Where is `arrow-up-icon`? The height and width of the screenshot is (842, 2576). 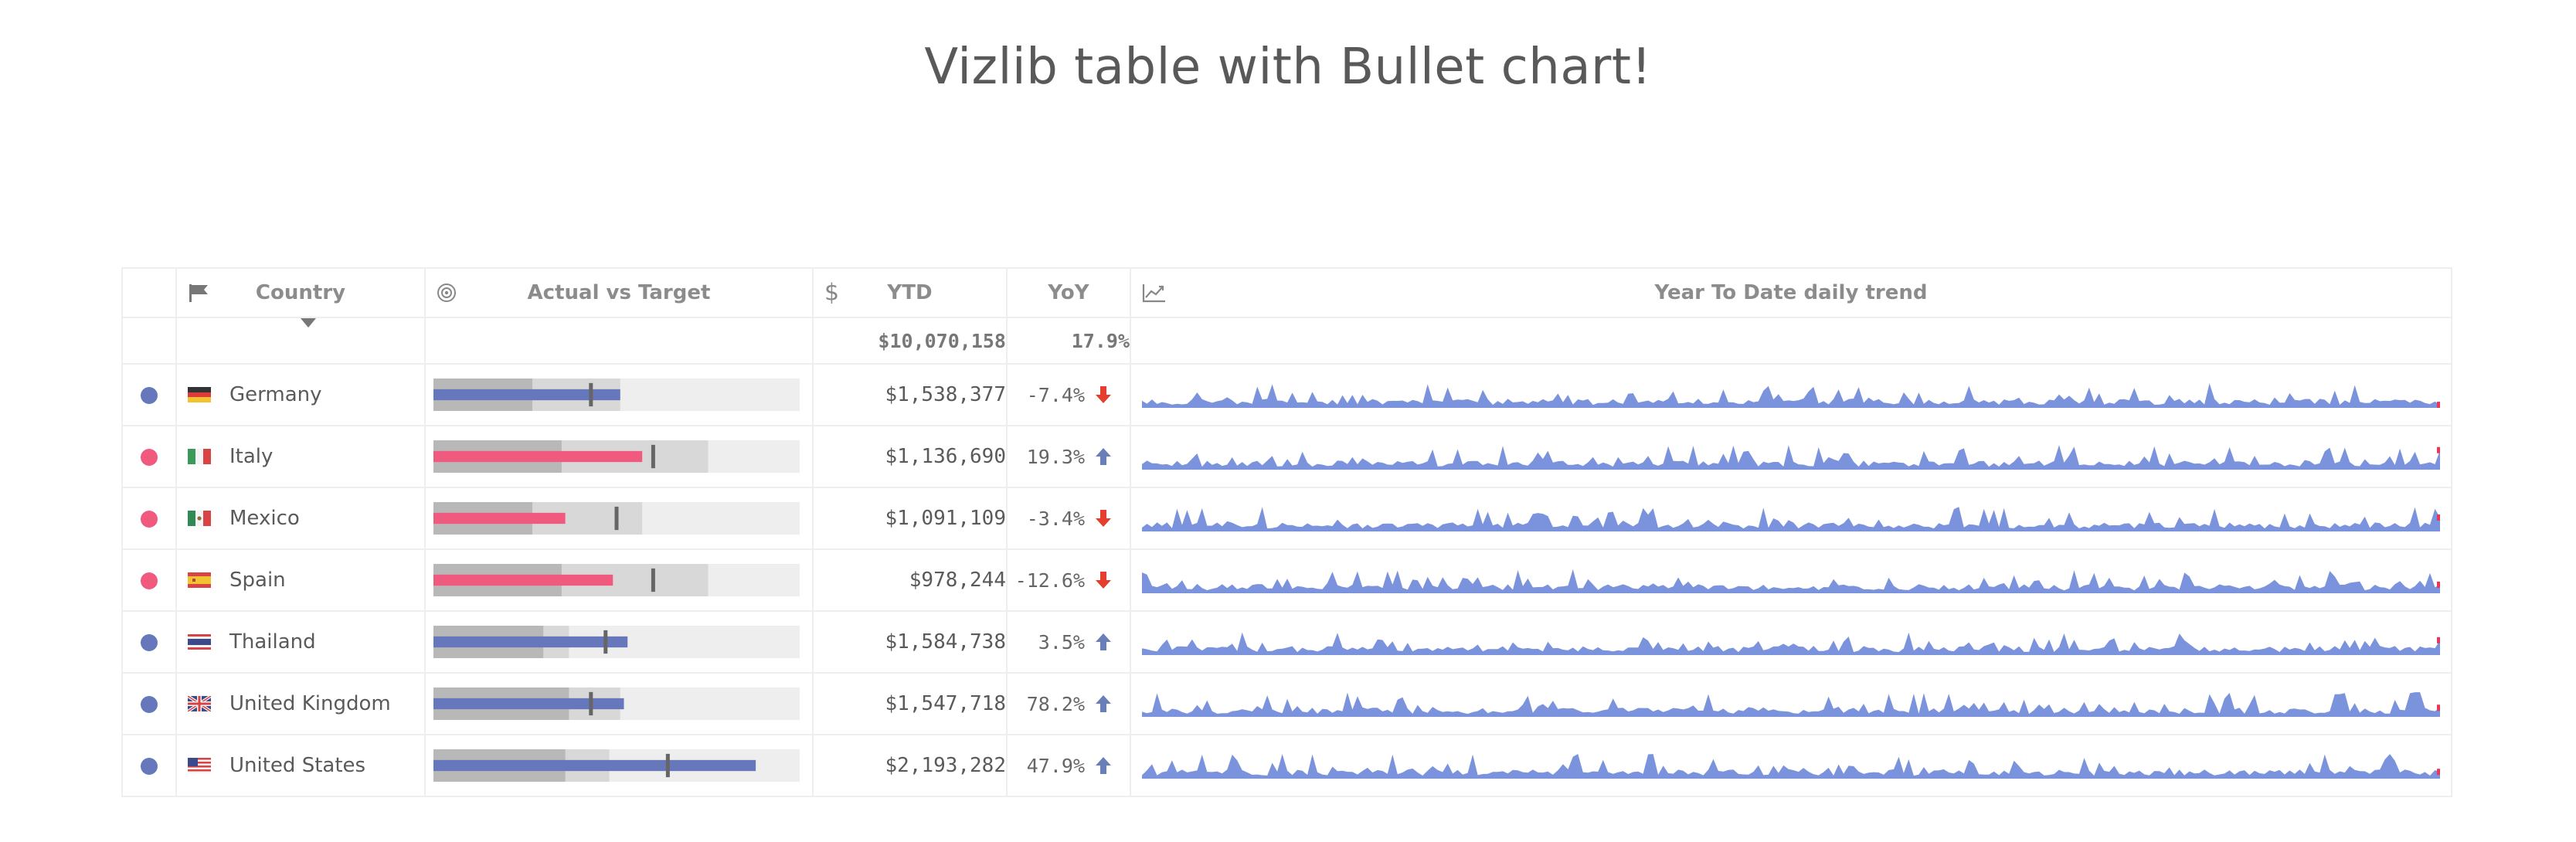
arrow-up-icon is located at coordinates (1103, 456).